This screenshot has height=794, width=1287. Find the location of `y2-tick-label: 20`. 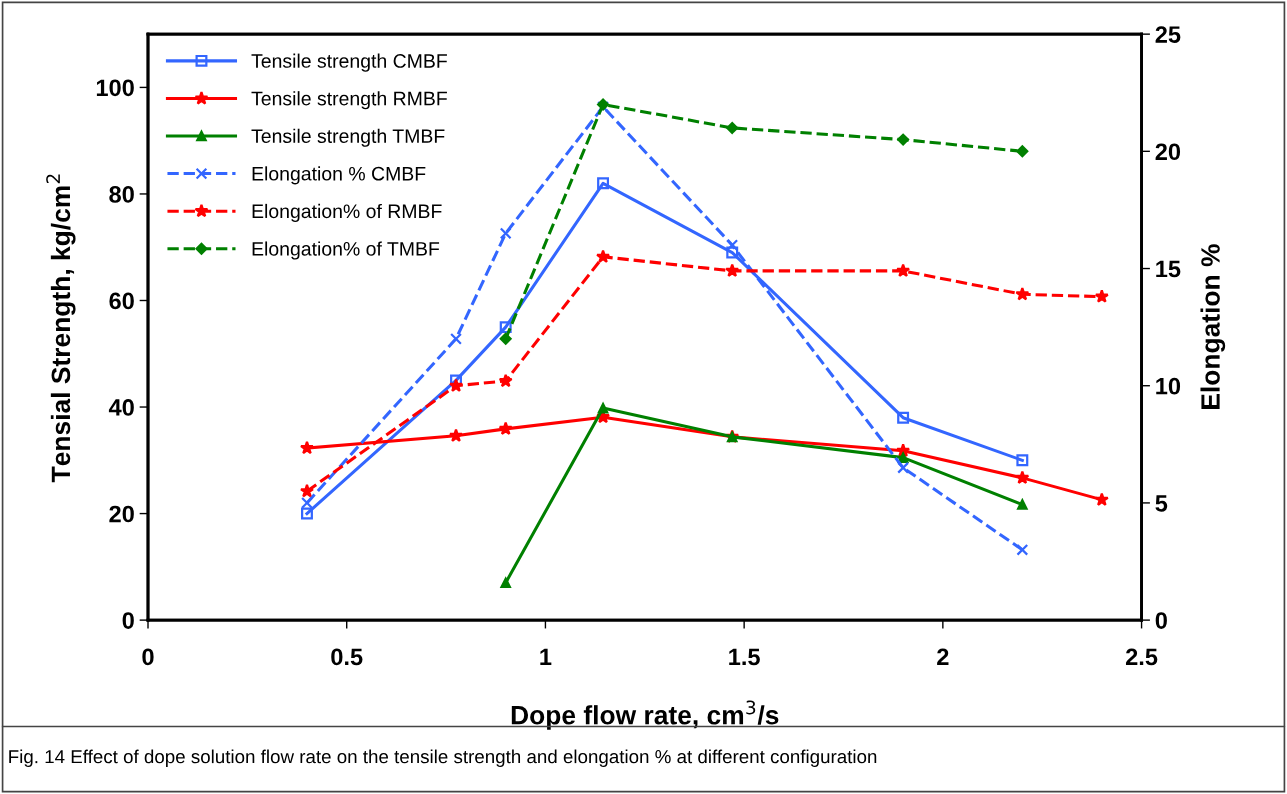

y2-tick-label: 20 is located at coordinates (1168, 152).